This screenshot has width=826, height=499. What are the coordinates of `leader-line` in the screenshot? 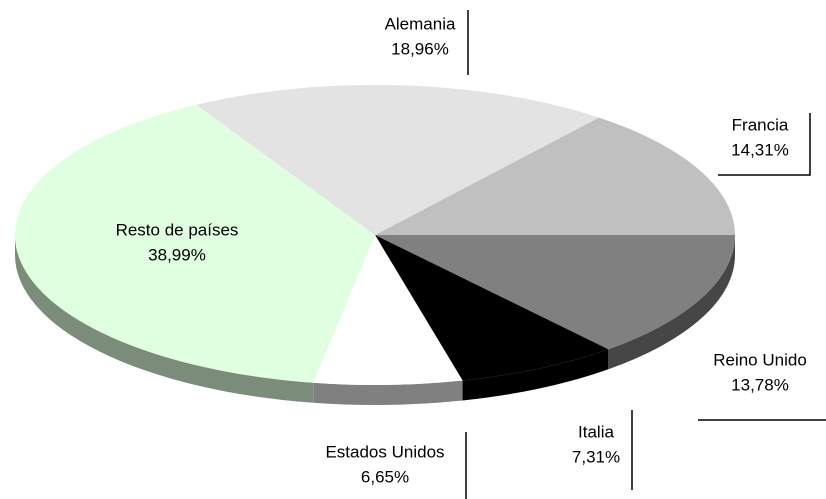 It's located at (764, 144).